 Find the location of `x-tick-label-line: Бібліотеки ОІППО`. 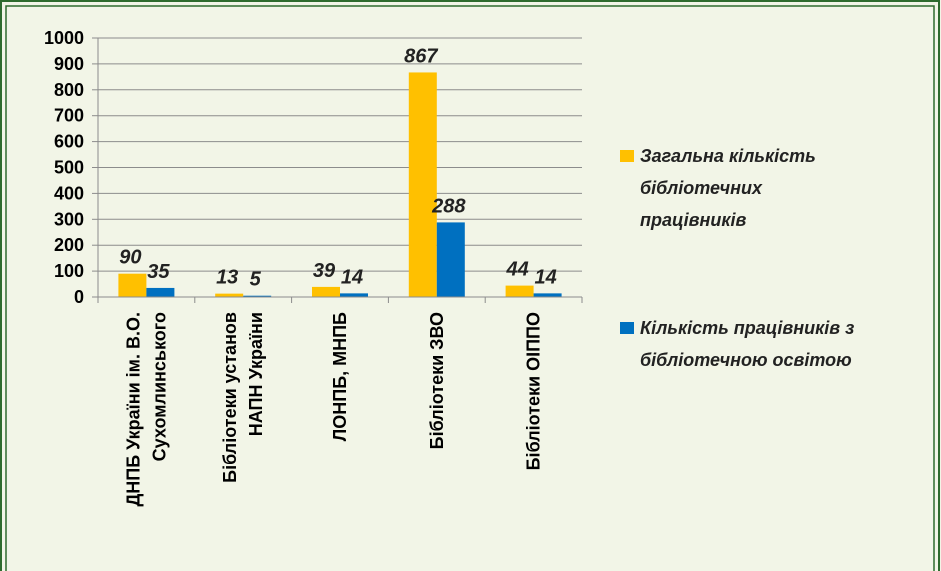

x-tick-label-line: Бібліотеки ОІППО is located at coordinates (534, 391).